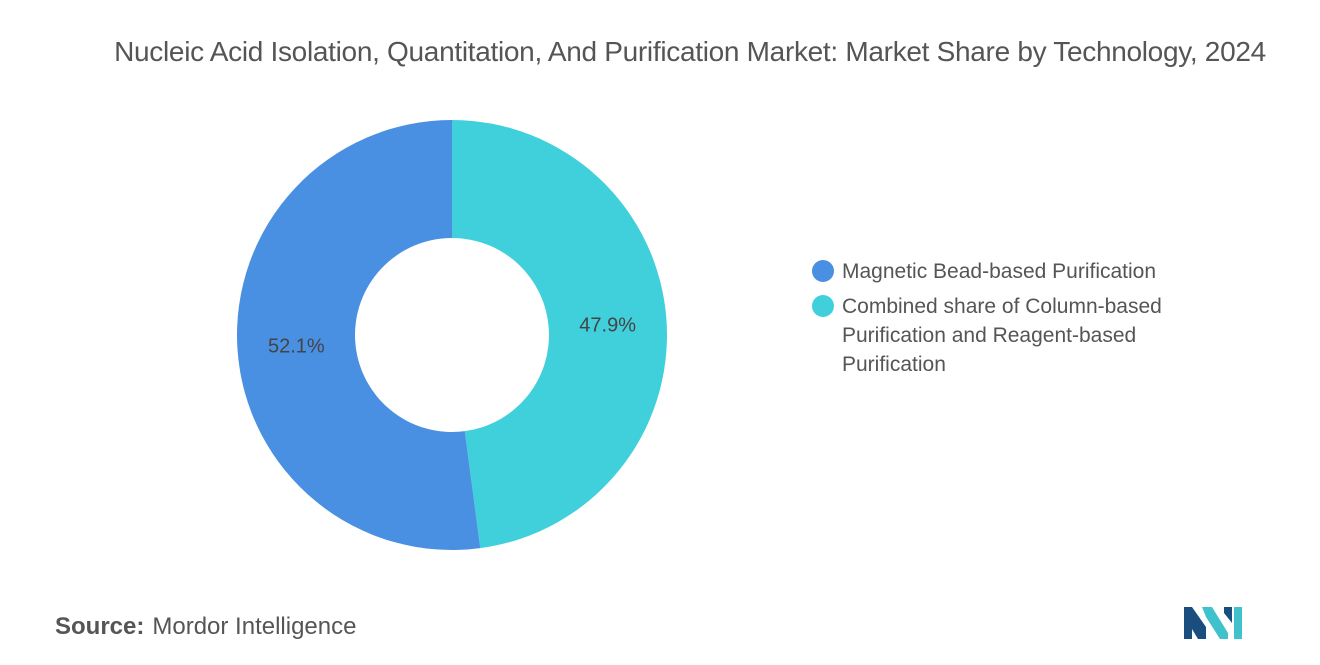 The image size is (1320, 665). Describe the element at coordinates (999, 271) in the screenshot. I see `legend-label-magnetic-bead: Magnetic Bead-based Purification` at that location.